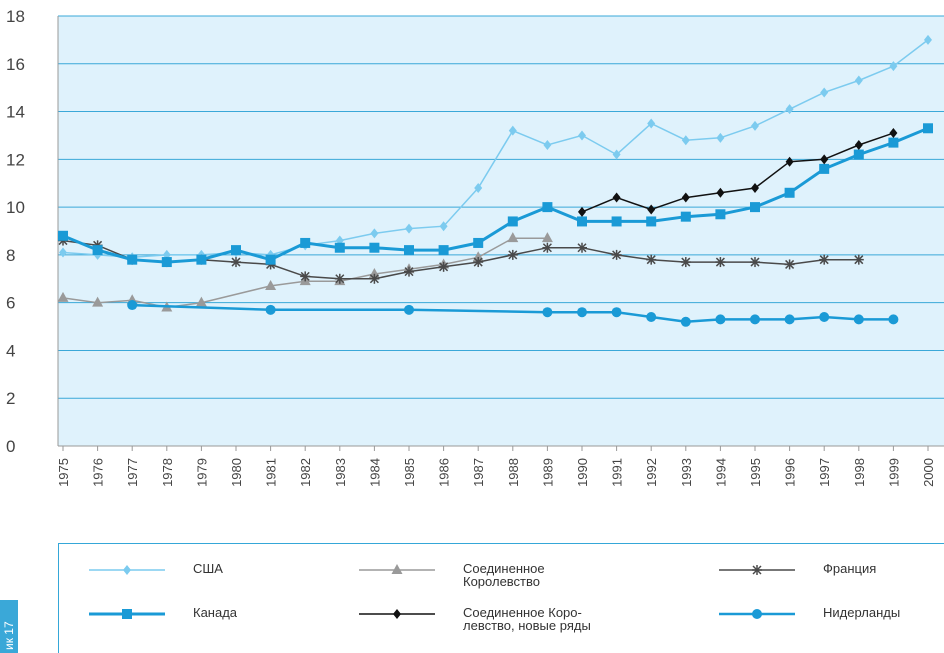 This screenshot has width=944, height=653. What do you see at coordinates (9, 626) in the screenshot?
I see `figure-tab: ик 17` at bounding box center [9, 626].